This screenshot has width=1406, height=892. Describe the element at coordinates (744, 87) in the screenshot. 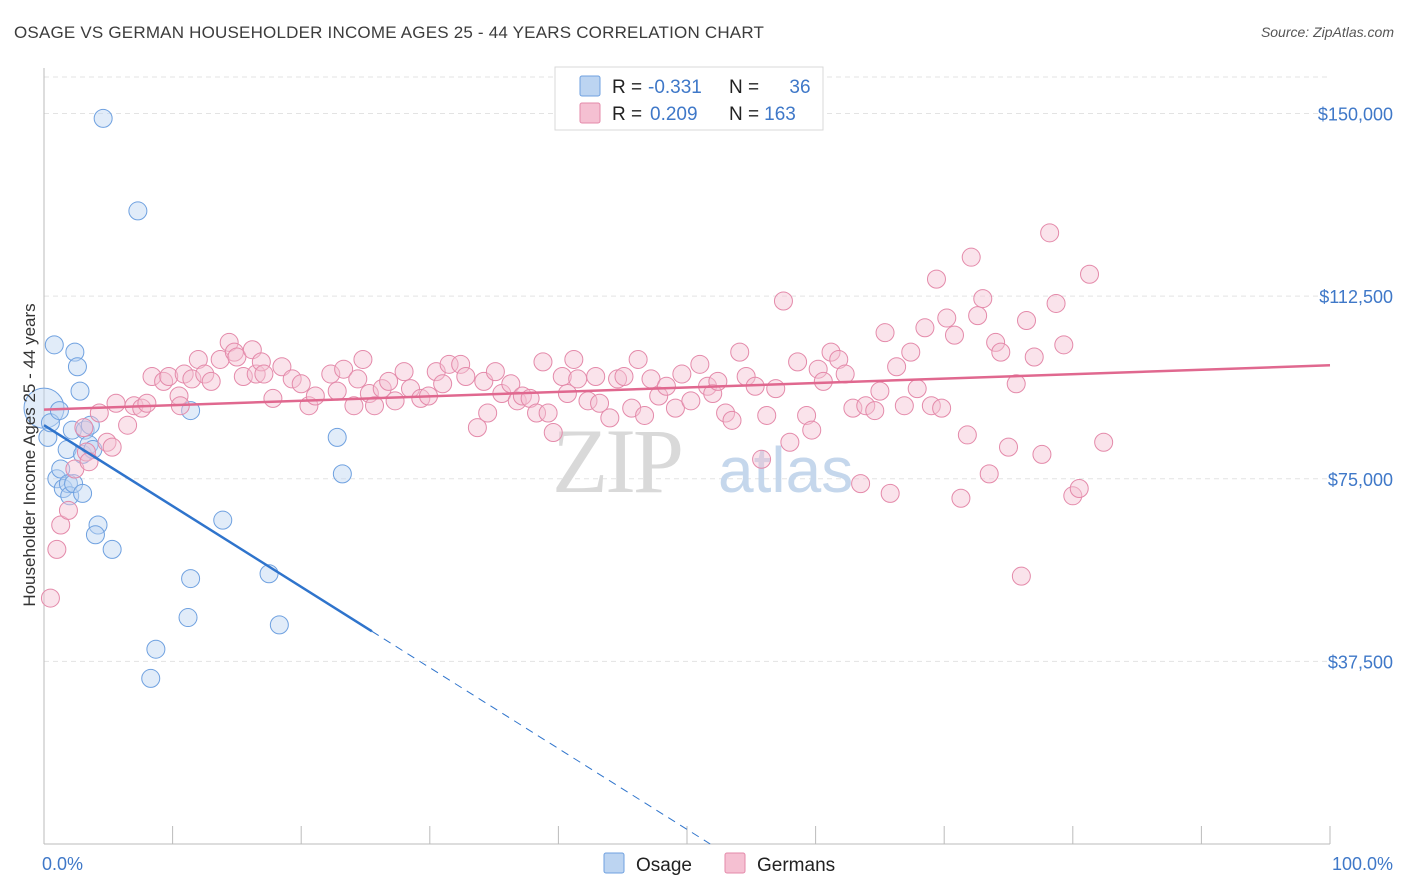

I see `legend-n-label-osage: N =` at that location.